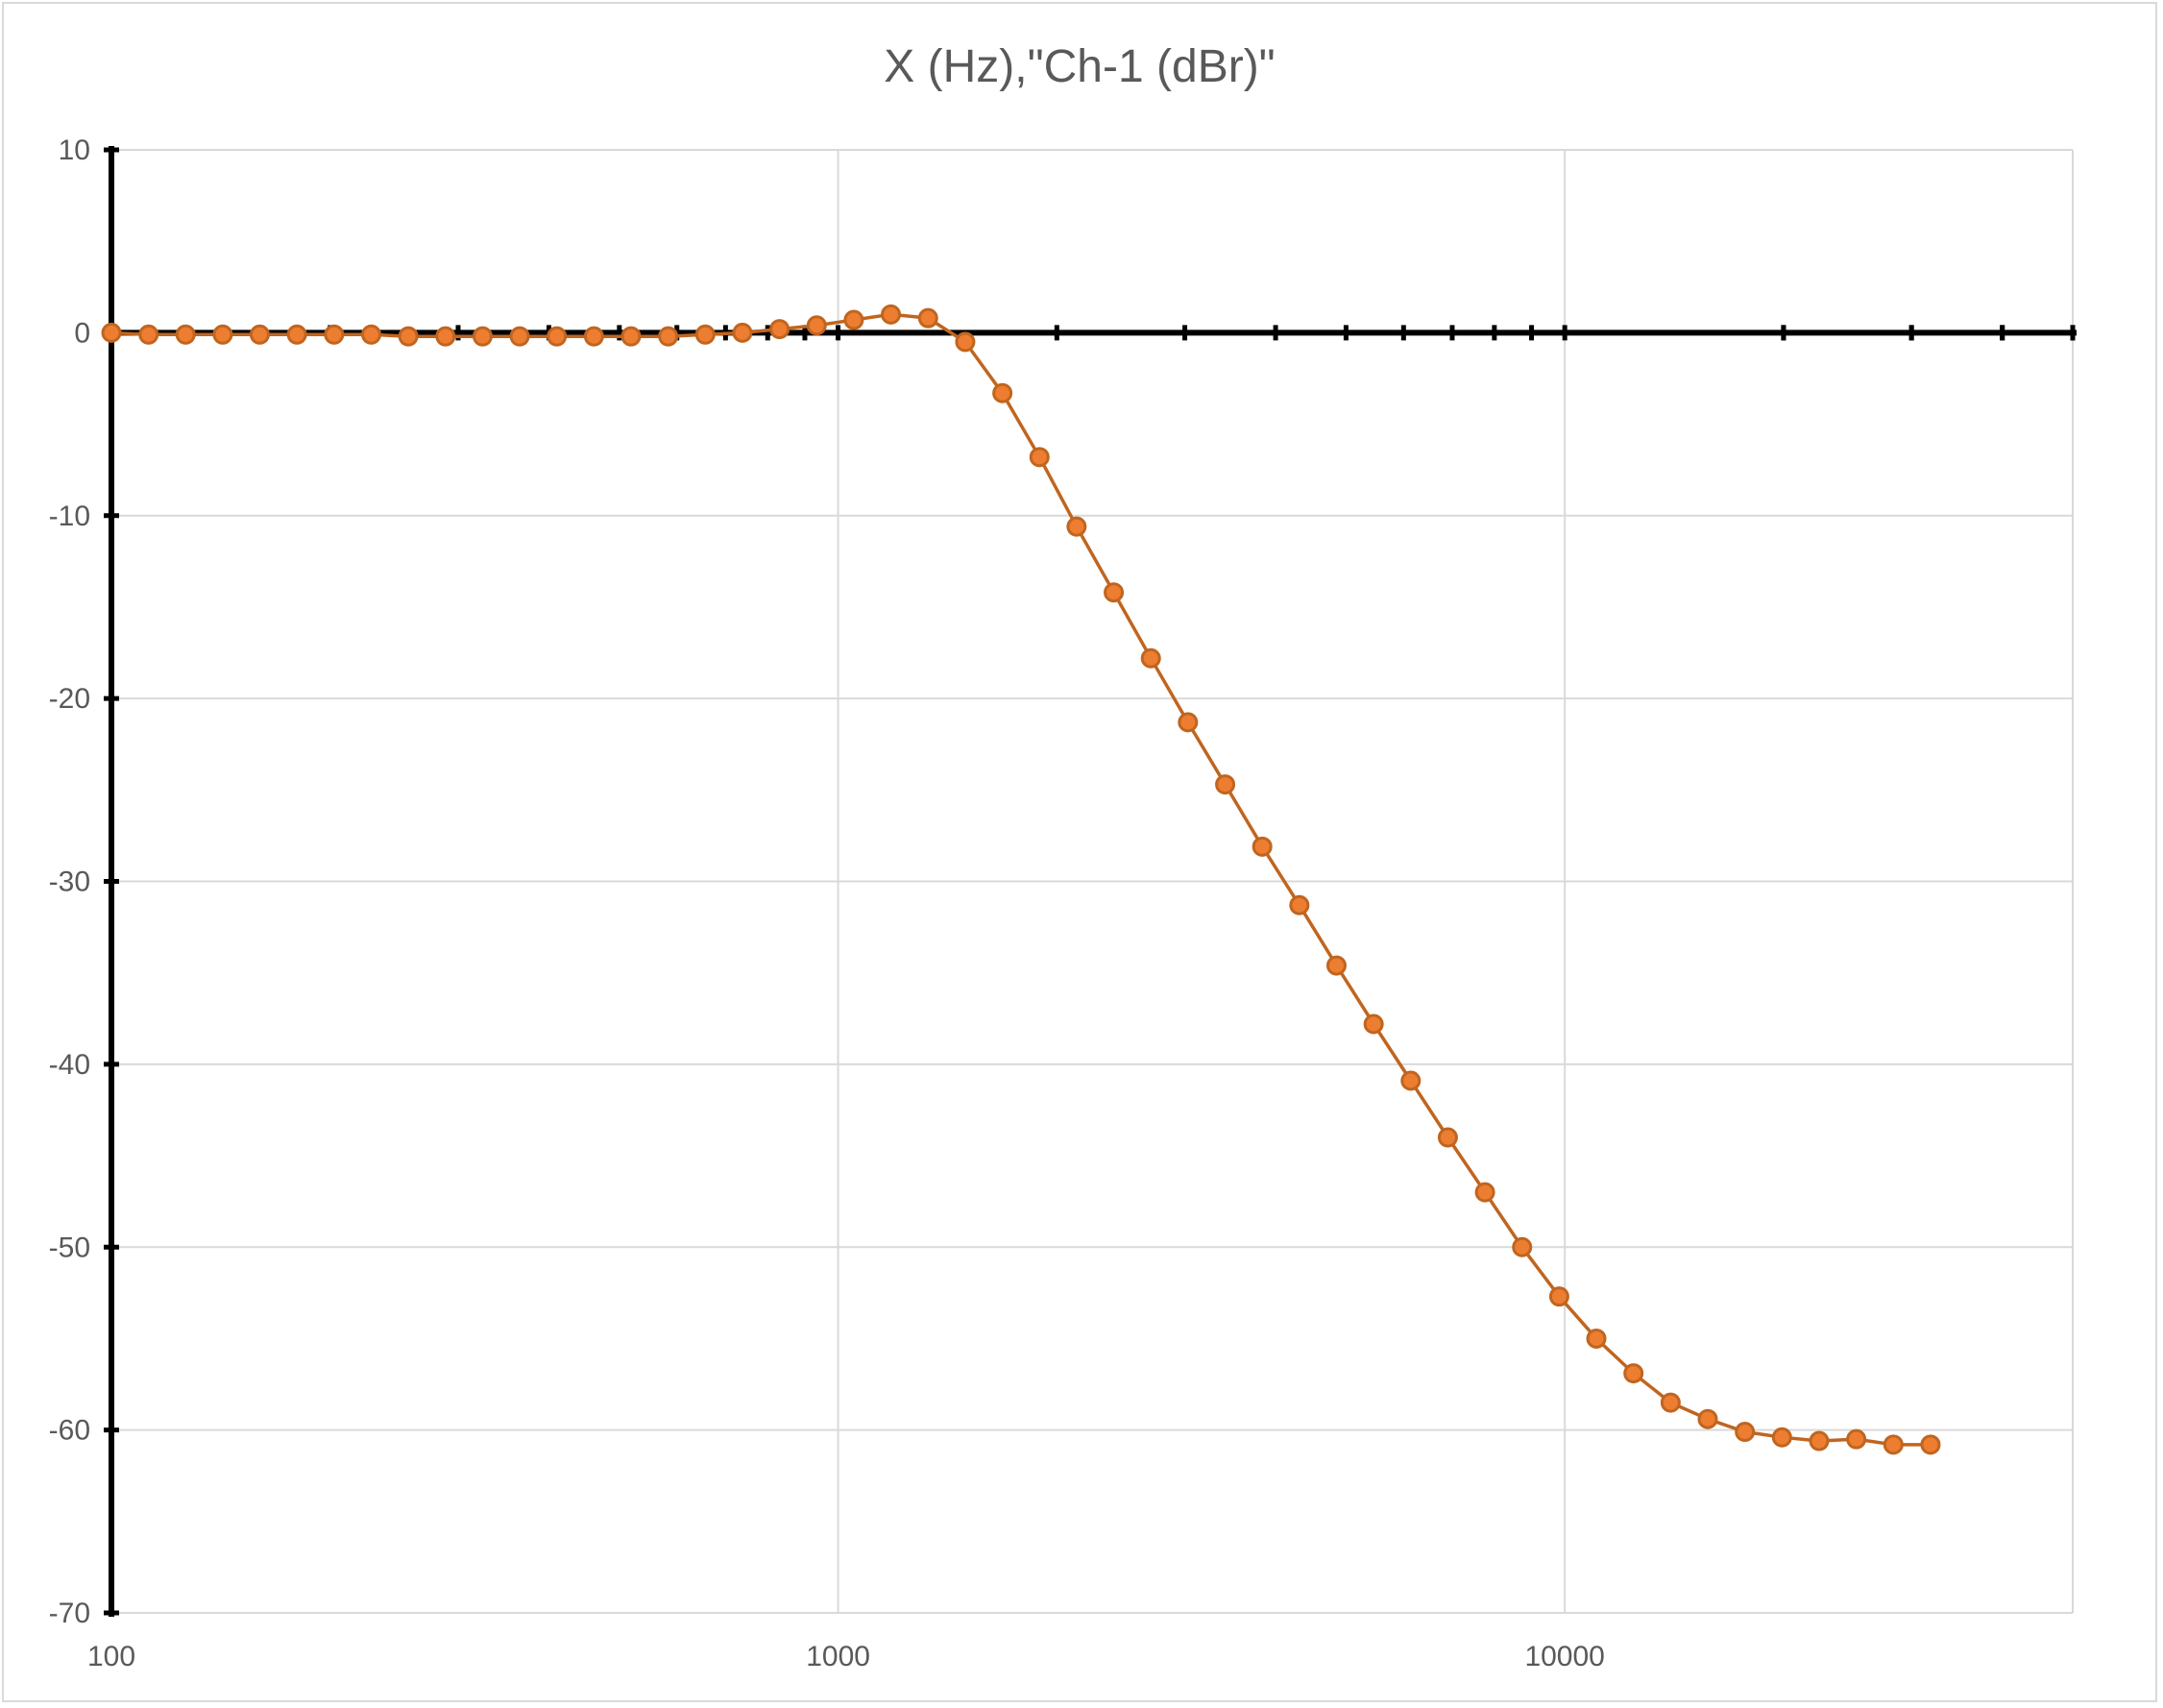 The height and width of the screenshot is (1708, 2163). What do you see at coordinates (69, 882) in the screenshot?
I see `y-tick-label: -30` at bounding box center [69, 882].